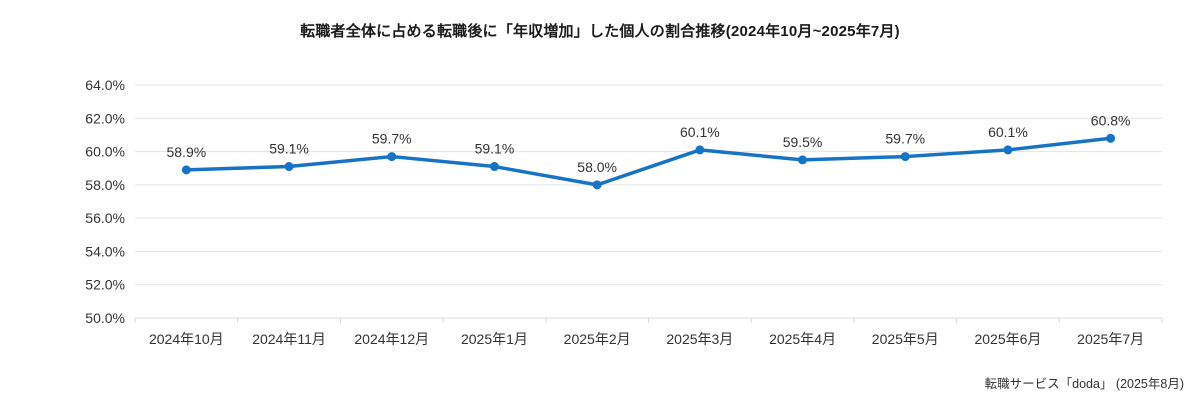  Describe the element at coordinates (905, 339) in the screenshot. I see `x-axis-tick-label: 2025年5月` at that location.